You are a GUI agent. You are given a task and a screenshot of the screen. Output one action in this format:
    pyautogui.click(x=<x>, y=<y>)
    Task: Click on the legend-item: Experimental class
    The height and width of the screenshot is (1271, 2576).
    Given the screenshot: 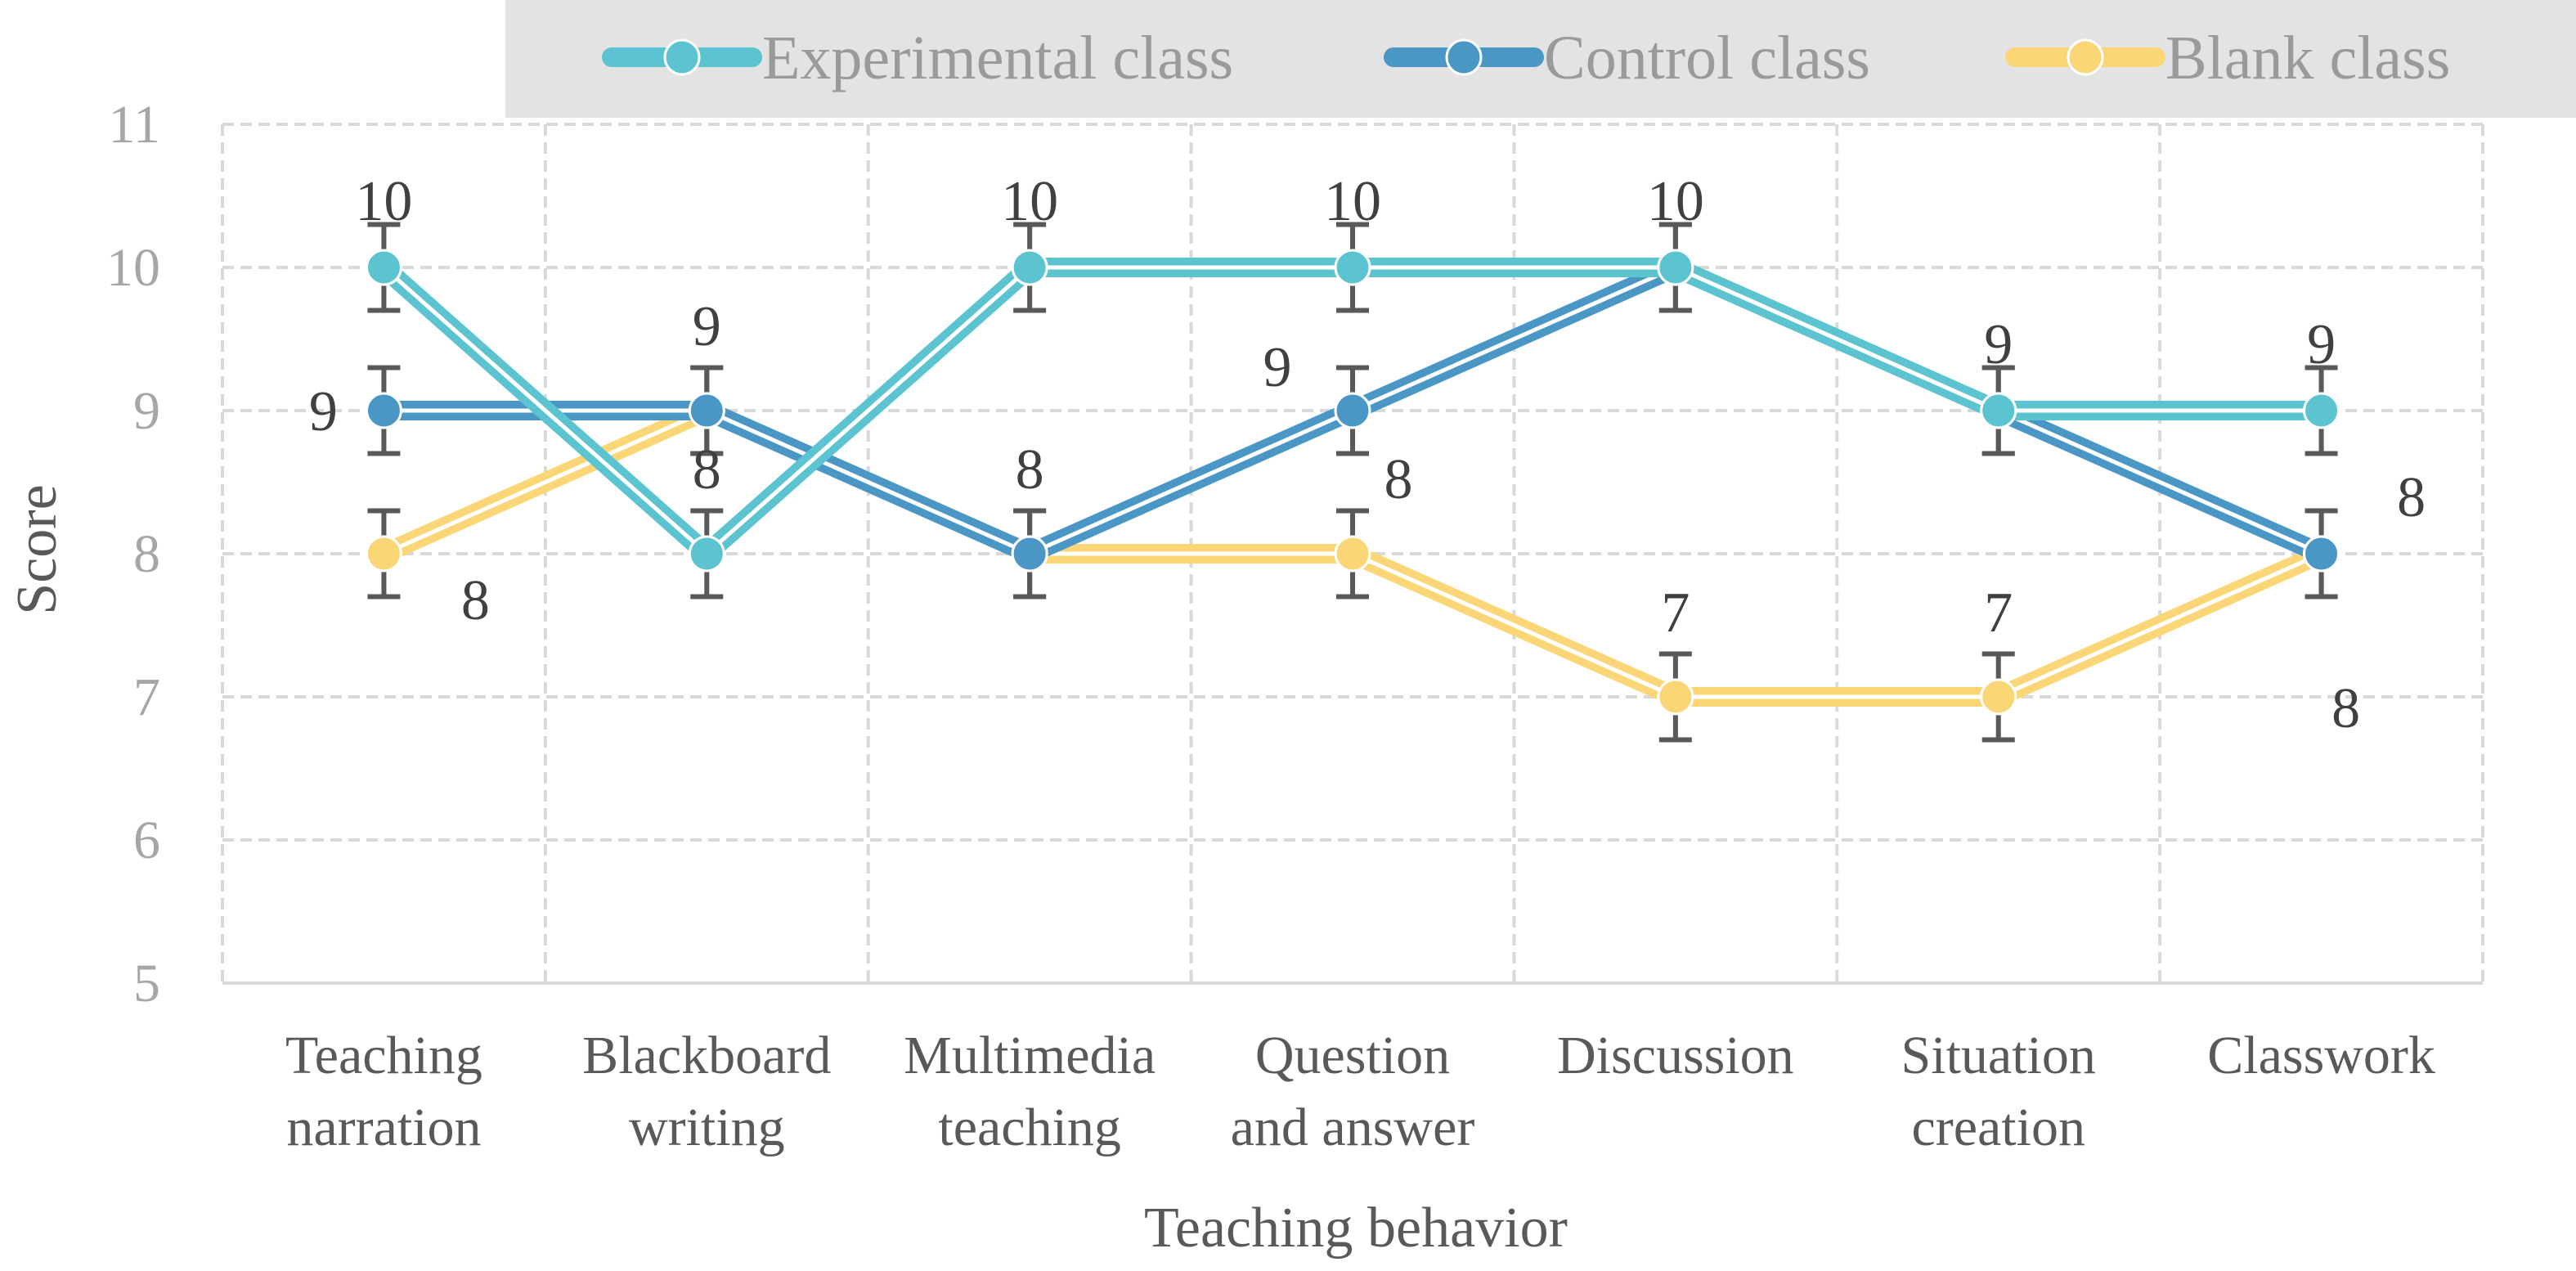 What is the action you would take?
    pyautogui.click(x=918, y=58)
    